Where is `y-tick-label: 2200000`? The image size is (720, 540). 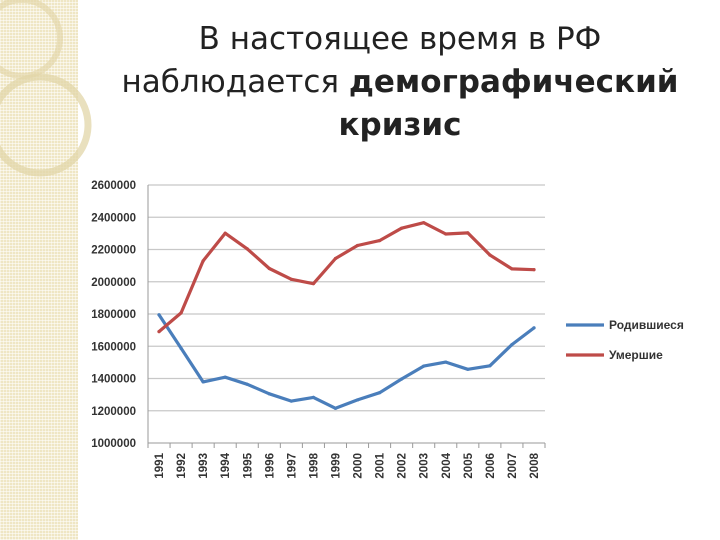
y-tick-label: 2200000 is located at coordinates (113, 251).